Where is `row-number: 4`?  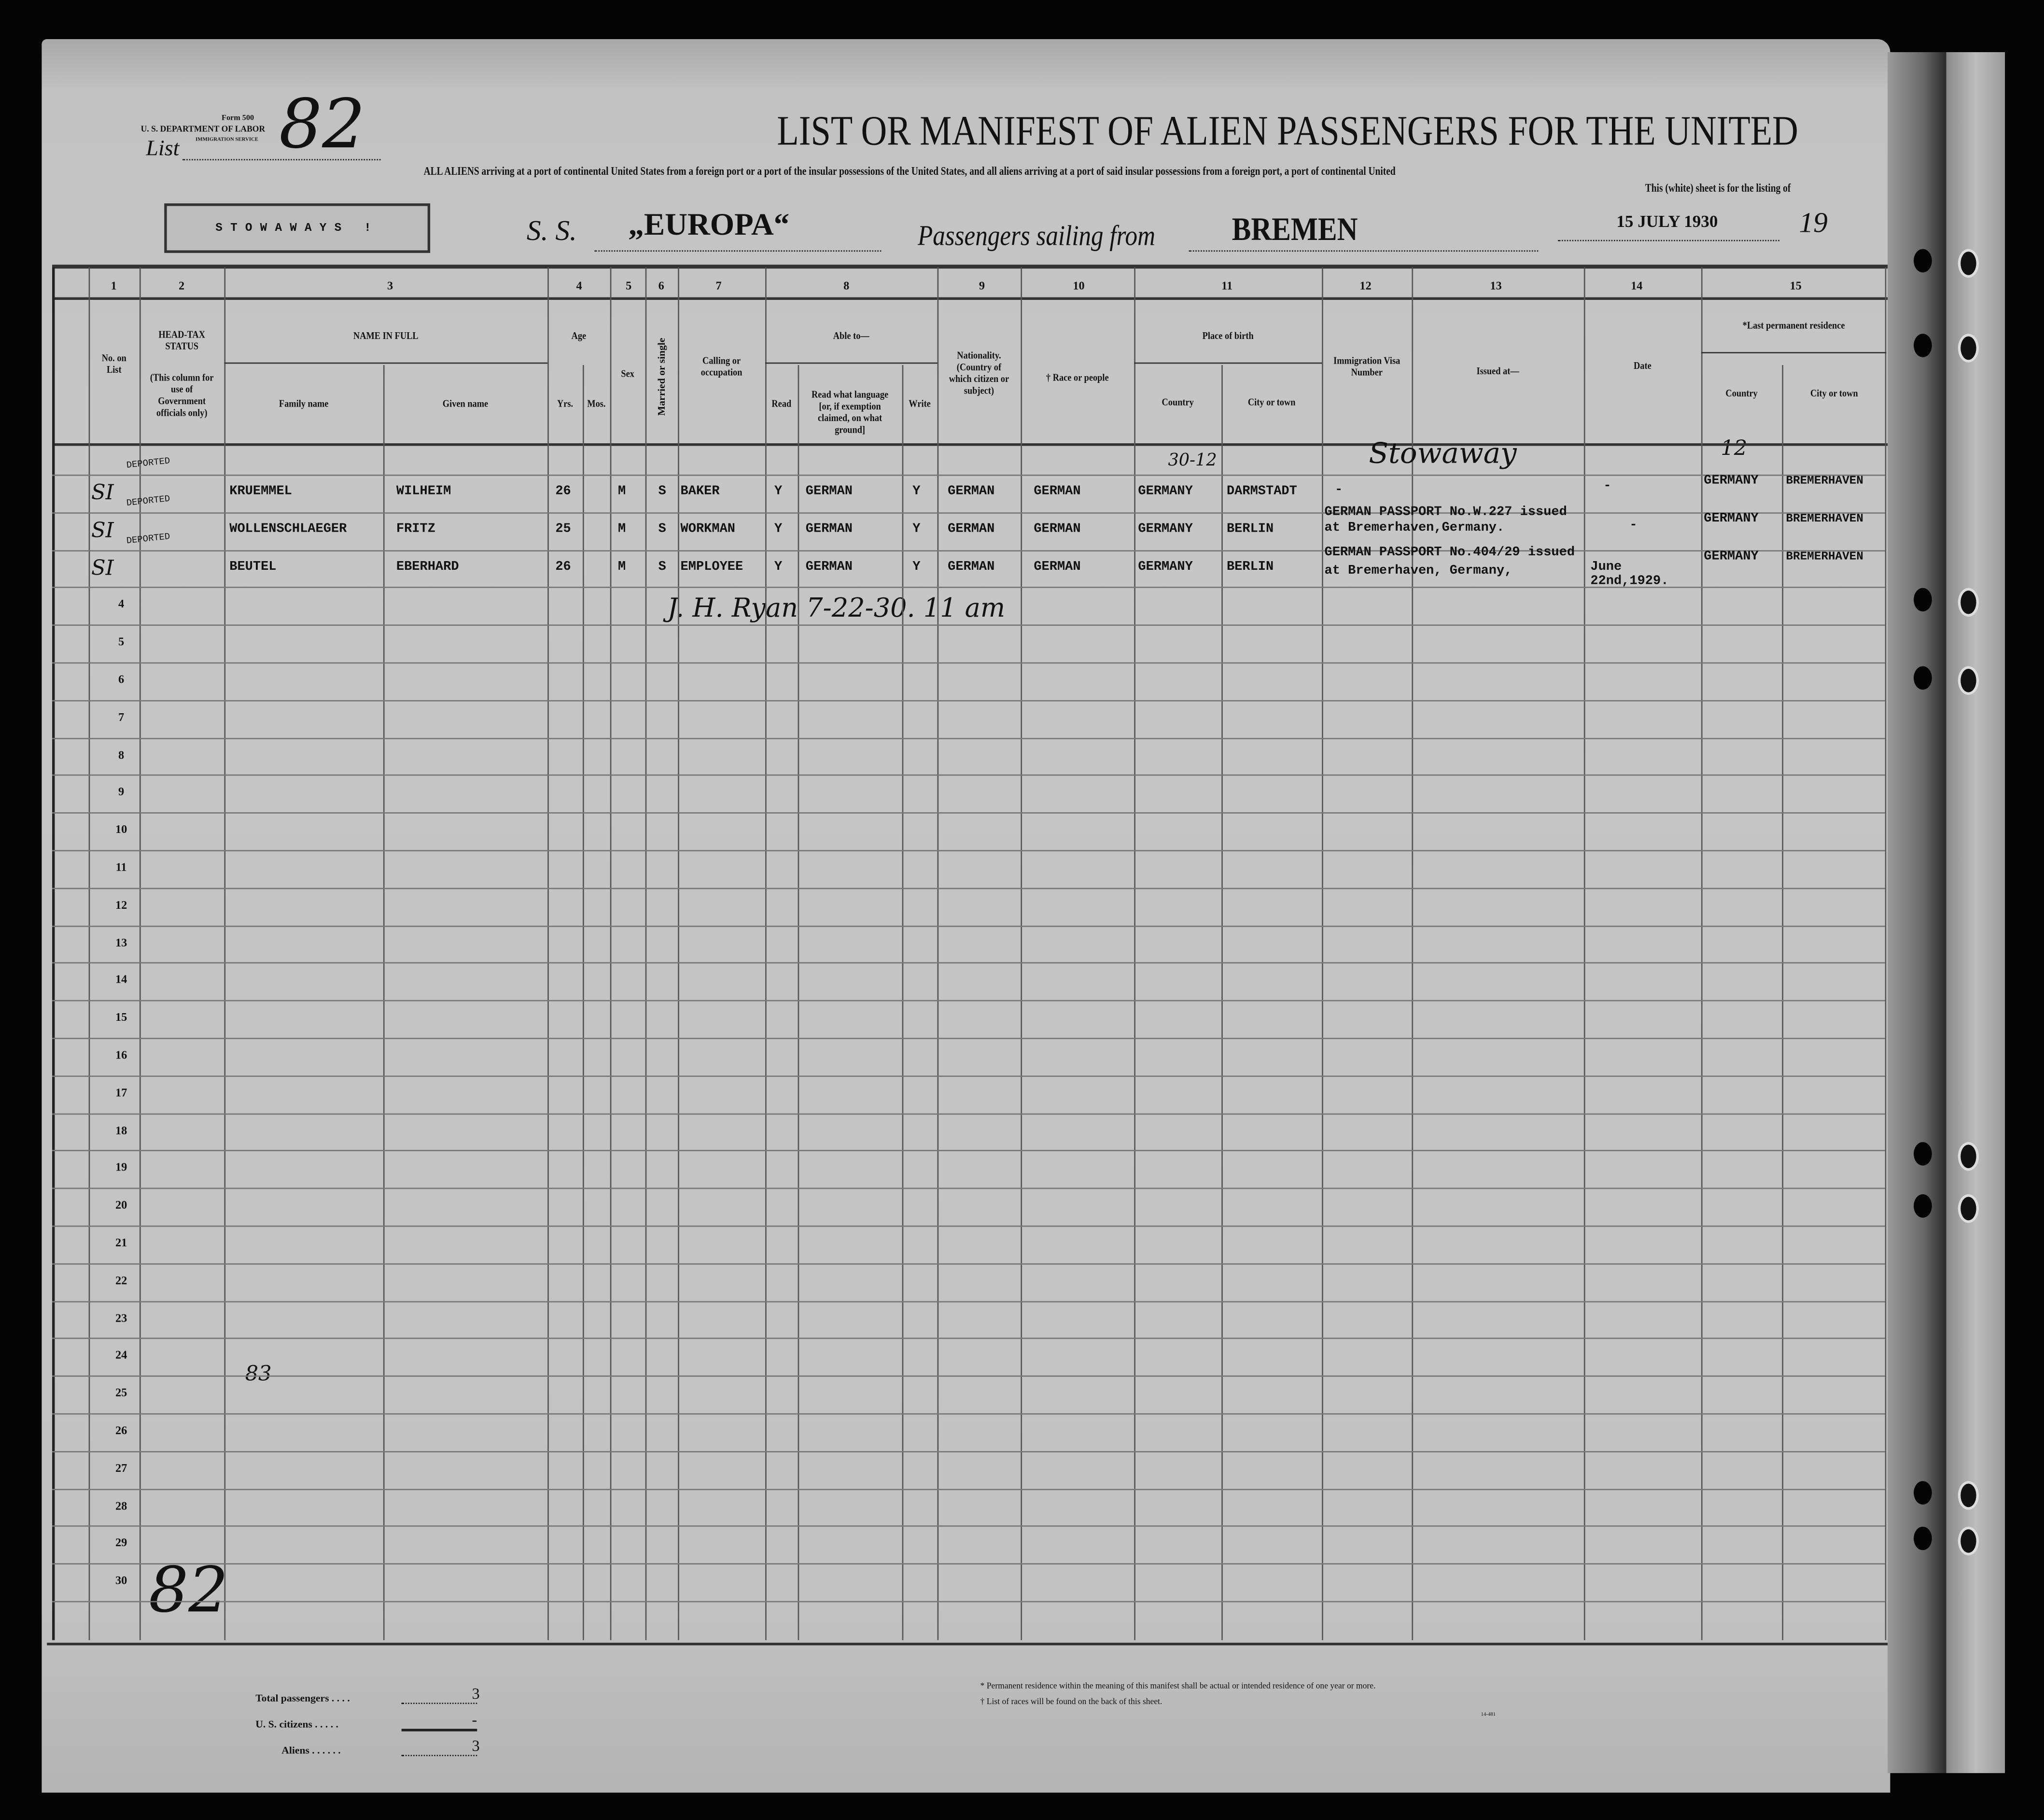
row-number: 4 is located at coordinates (122, 604).